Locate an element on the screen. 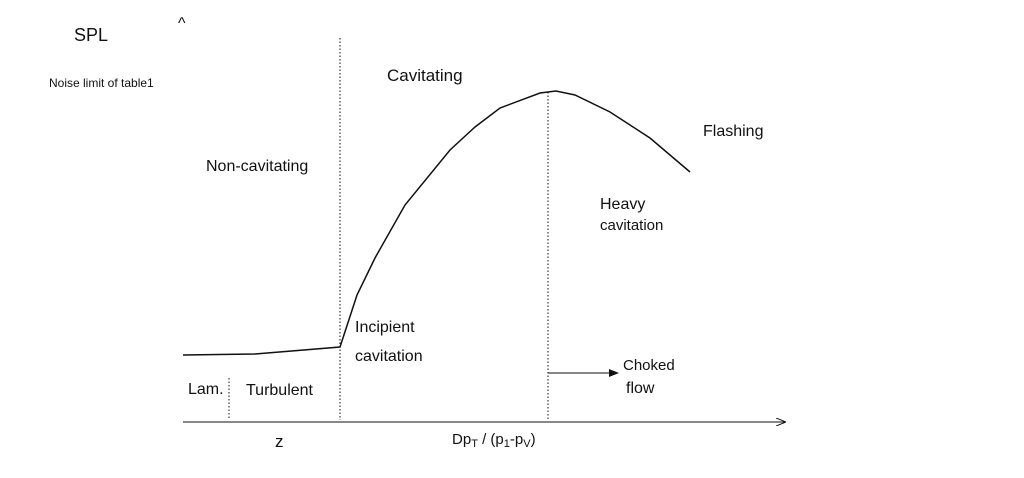 The image size is (1024, 478). x-label-part: -p is located at coordinates (516, 439).